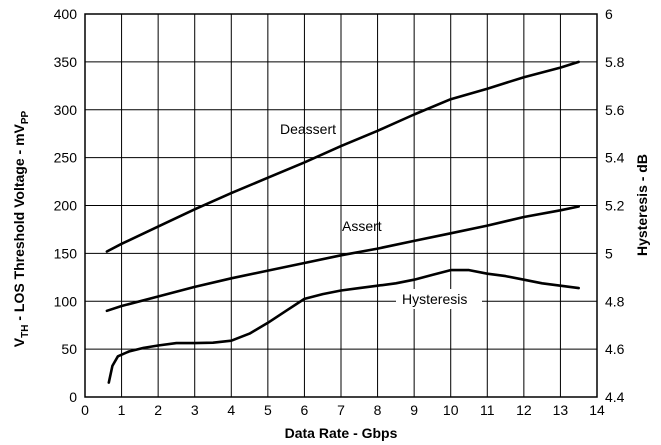 Image resolution: width=661 pixels, height=445 pixels. What do you see at coordinates (85, 410) in the screenshot?
I see `x-tick-label: 0` at bounding box center [85, 410].